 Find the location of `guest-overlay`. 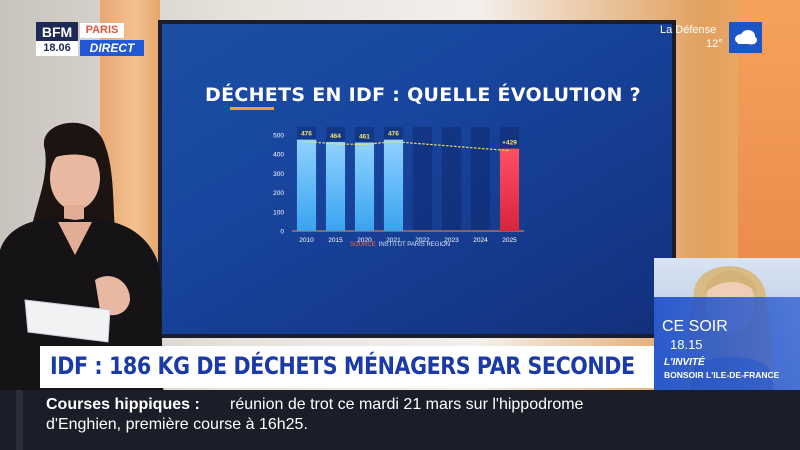

guest-overlay is located at coordinates (727, 343).